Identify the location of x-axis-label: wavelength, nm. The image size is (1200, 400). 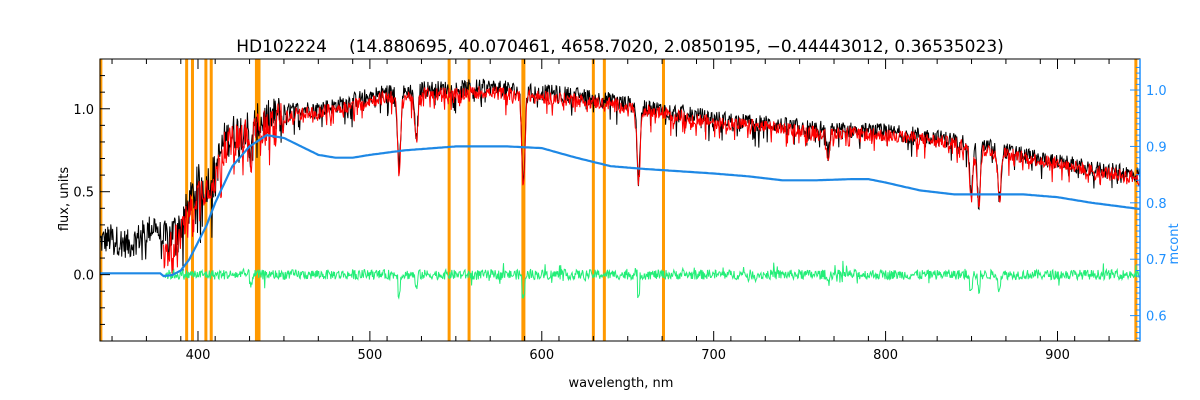
(621, 383).